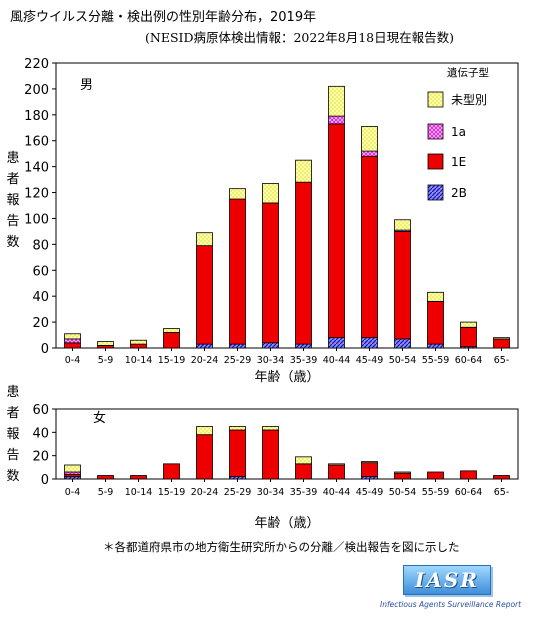 This screenshot has height=618, width=537. Describe the element at coordinates (36, 168) in the screenshot. I see `y-tick-label: 140` at that location.